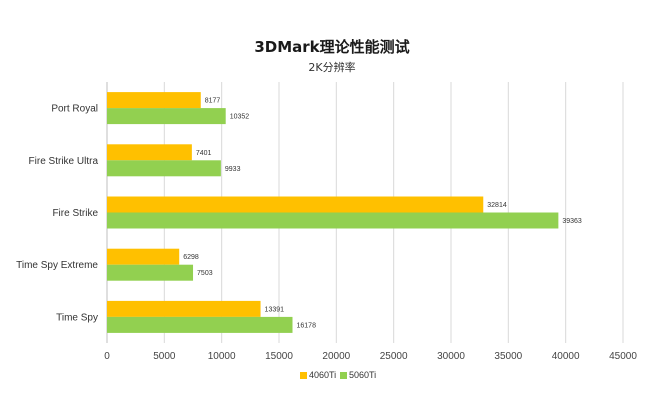  I want to click on x-tick-label: 20000, so click(336, 356).